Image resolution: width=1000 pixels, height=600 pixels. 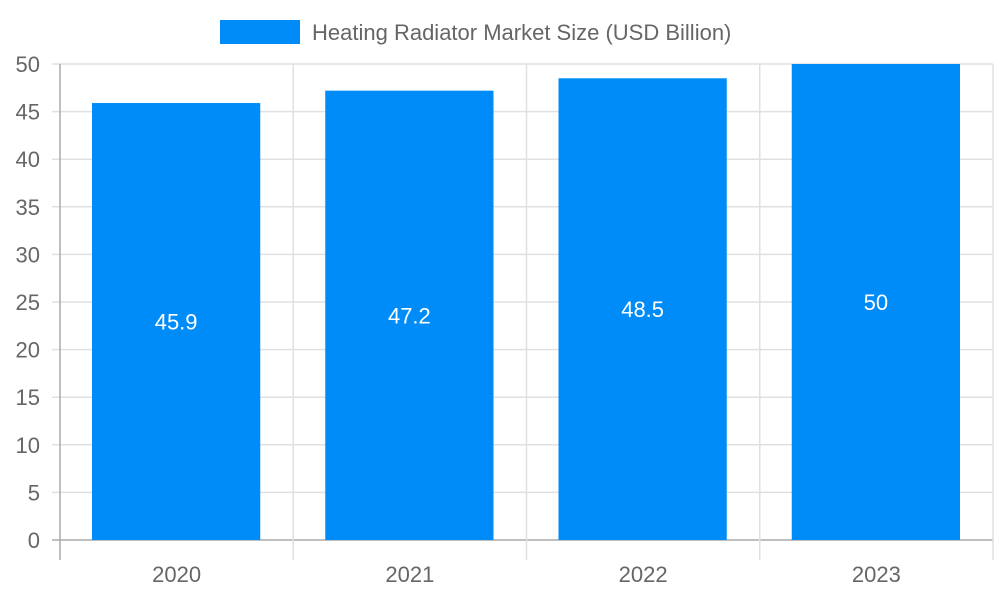 I want to click on y-tick-label: 25, so click(x=28, y=302).